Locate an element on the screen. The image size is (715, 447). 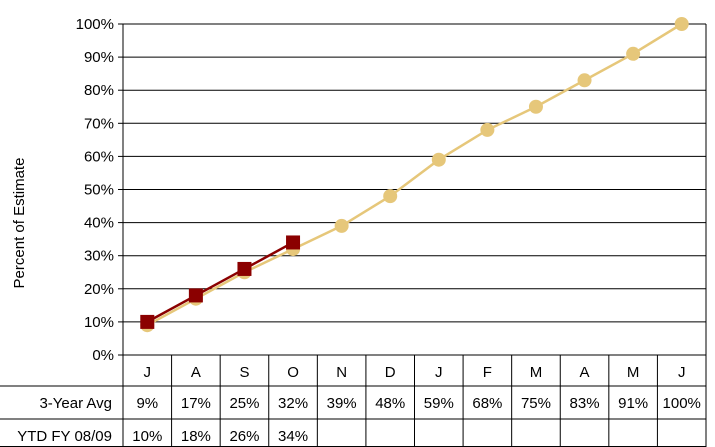
y-tick-label: 90% is located at coordinates (99, 57).